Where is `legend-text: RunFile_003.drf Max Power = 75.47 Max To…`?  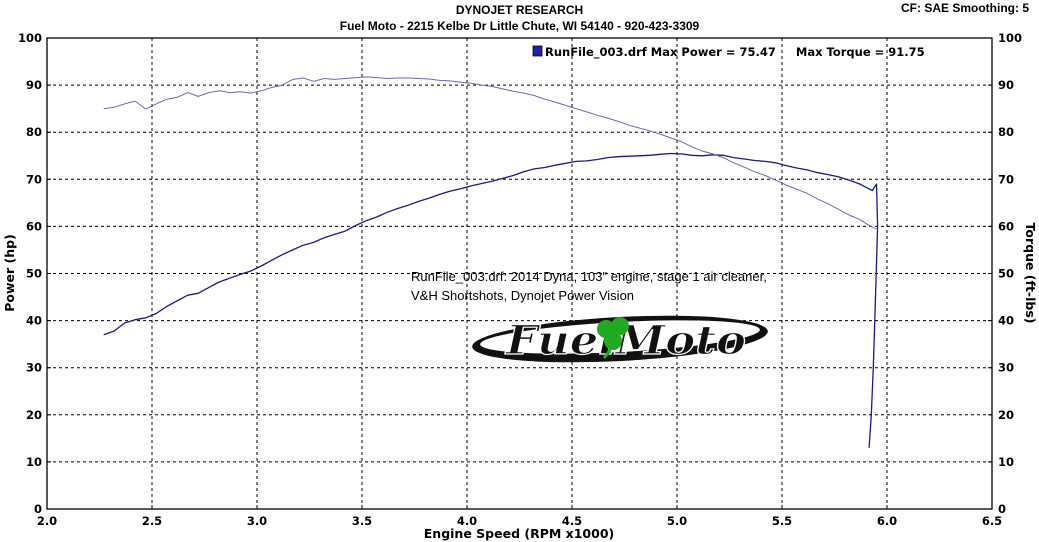
legend-text: RunFile_003.drf Max Power = 75.47 Max To… is located at coordinates (735, 52).